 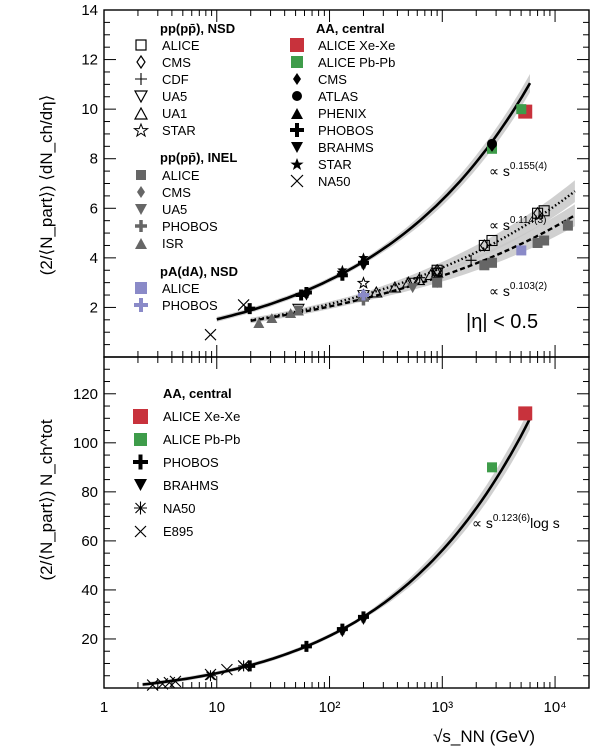 I want to click on x-axis-title: √s_NN (GeV), so click(x=484, y=736).